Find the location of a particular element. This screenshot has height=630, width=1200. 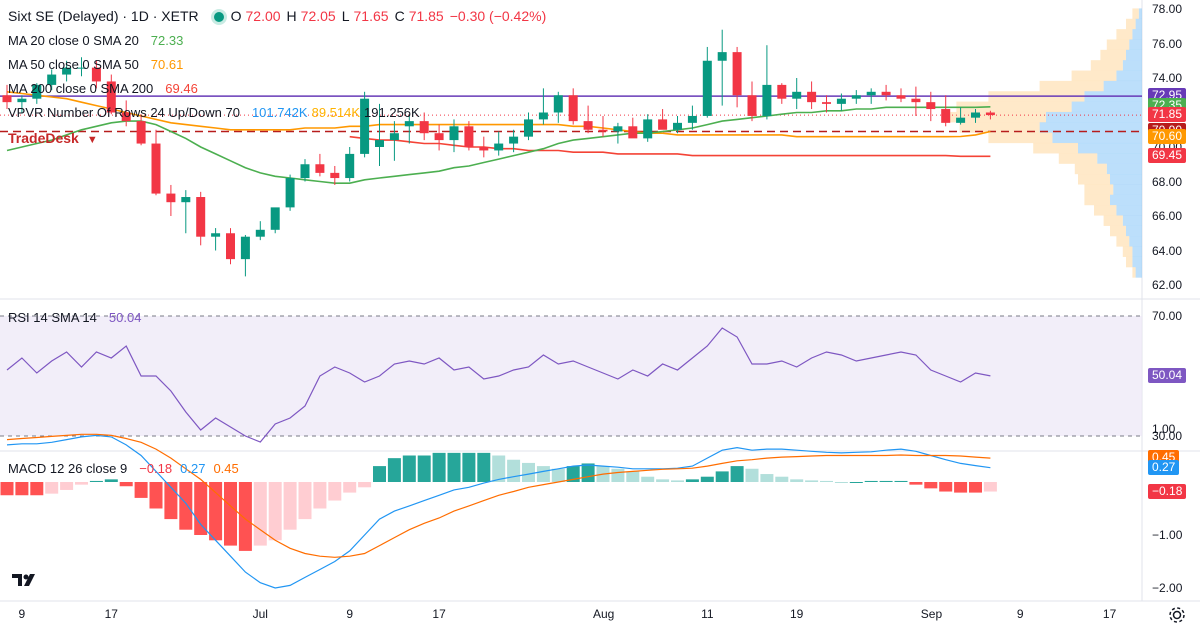

open-value: 72.00 is located at coordinates (263, 16).